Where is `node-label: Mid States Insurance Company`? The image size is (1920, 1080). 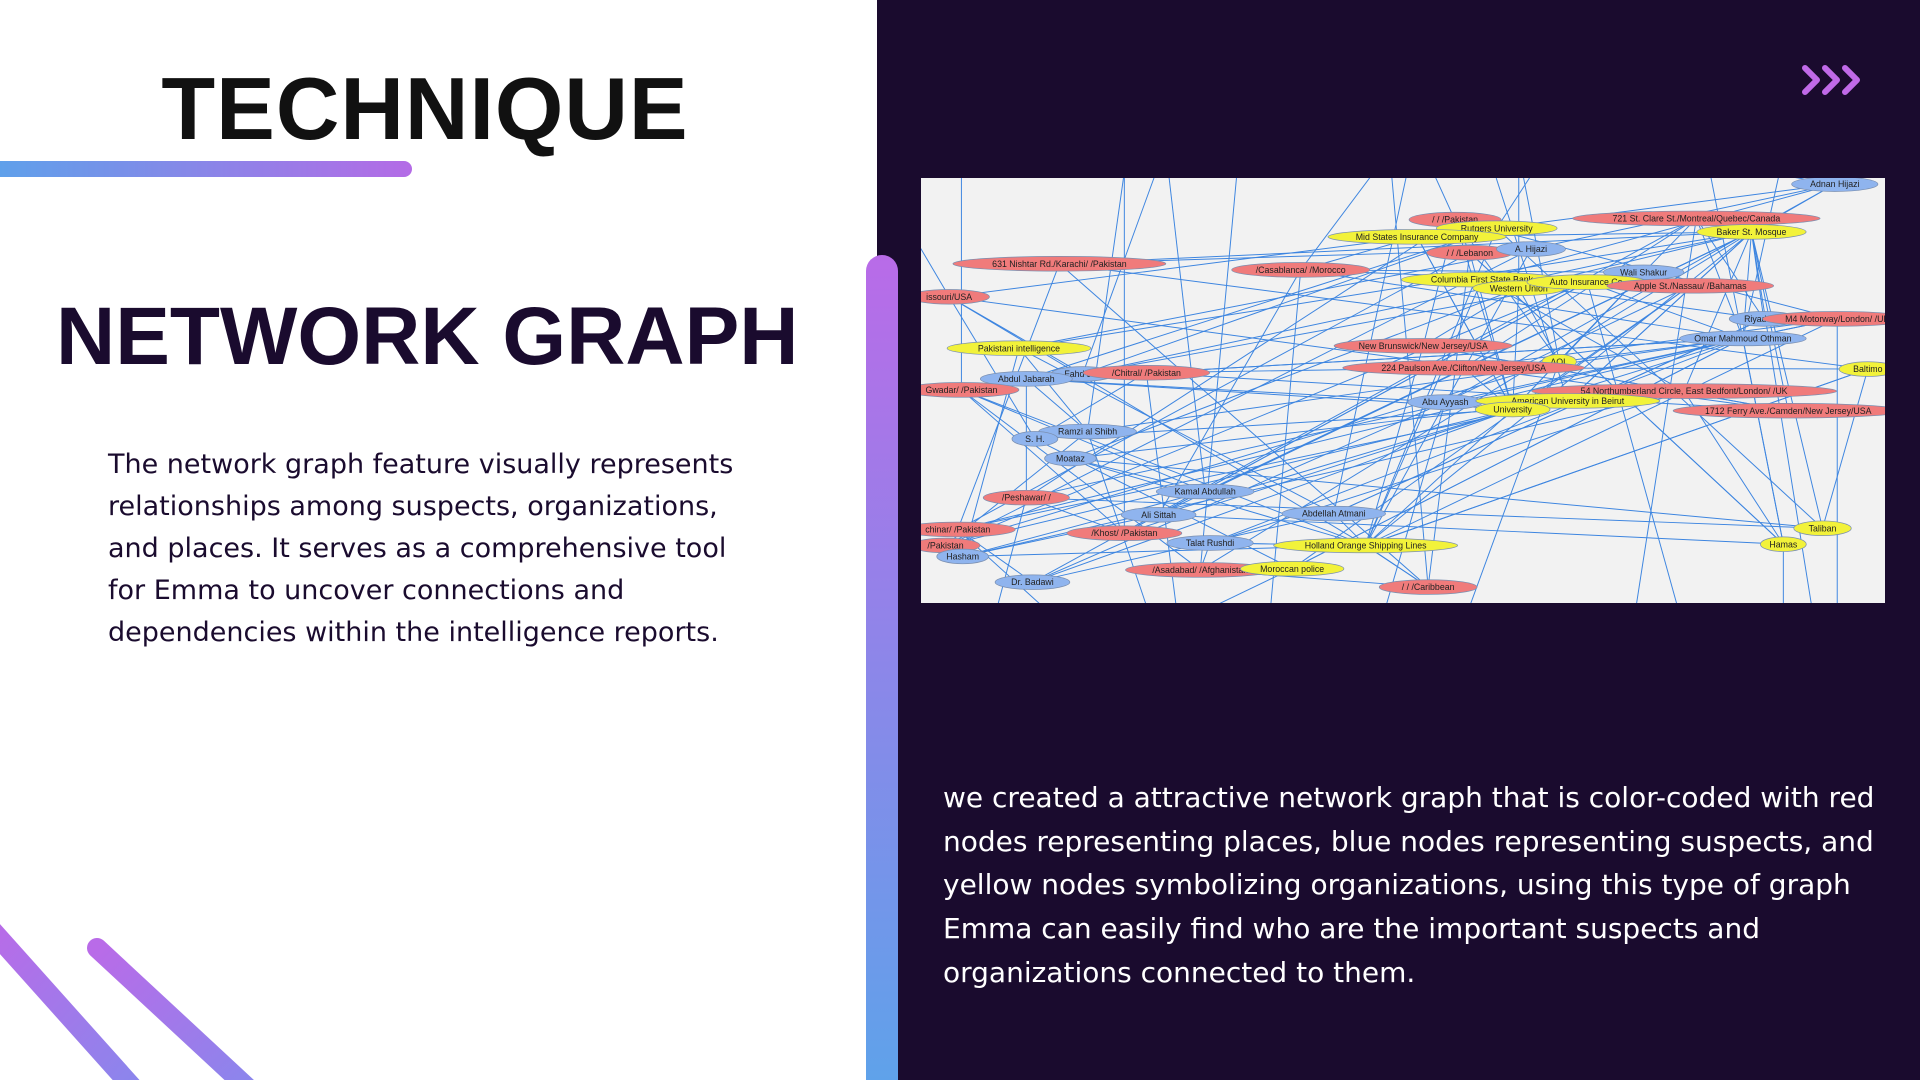 node-label: Mid States Insurance Company is located at coordinates (1417, 237).